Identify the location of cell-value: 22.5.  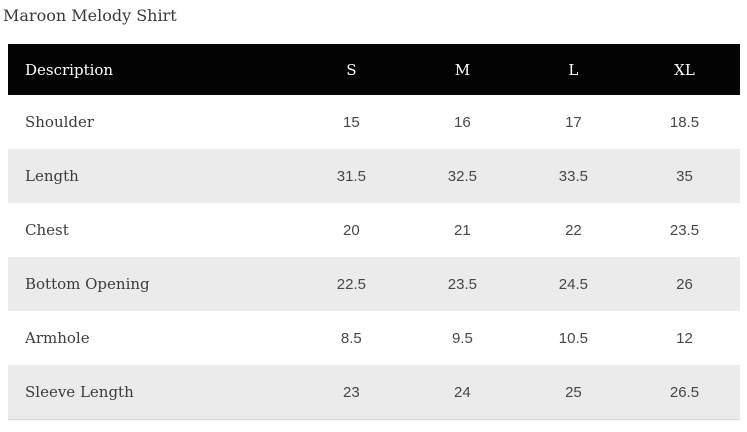
(351, 284).